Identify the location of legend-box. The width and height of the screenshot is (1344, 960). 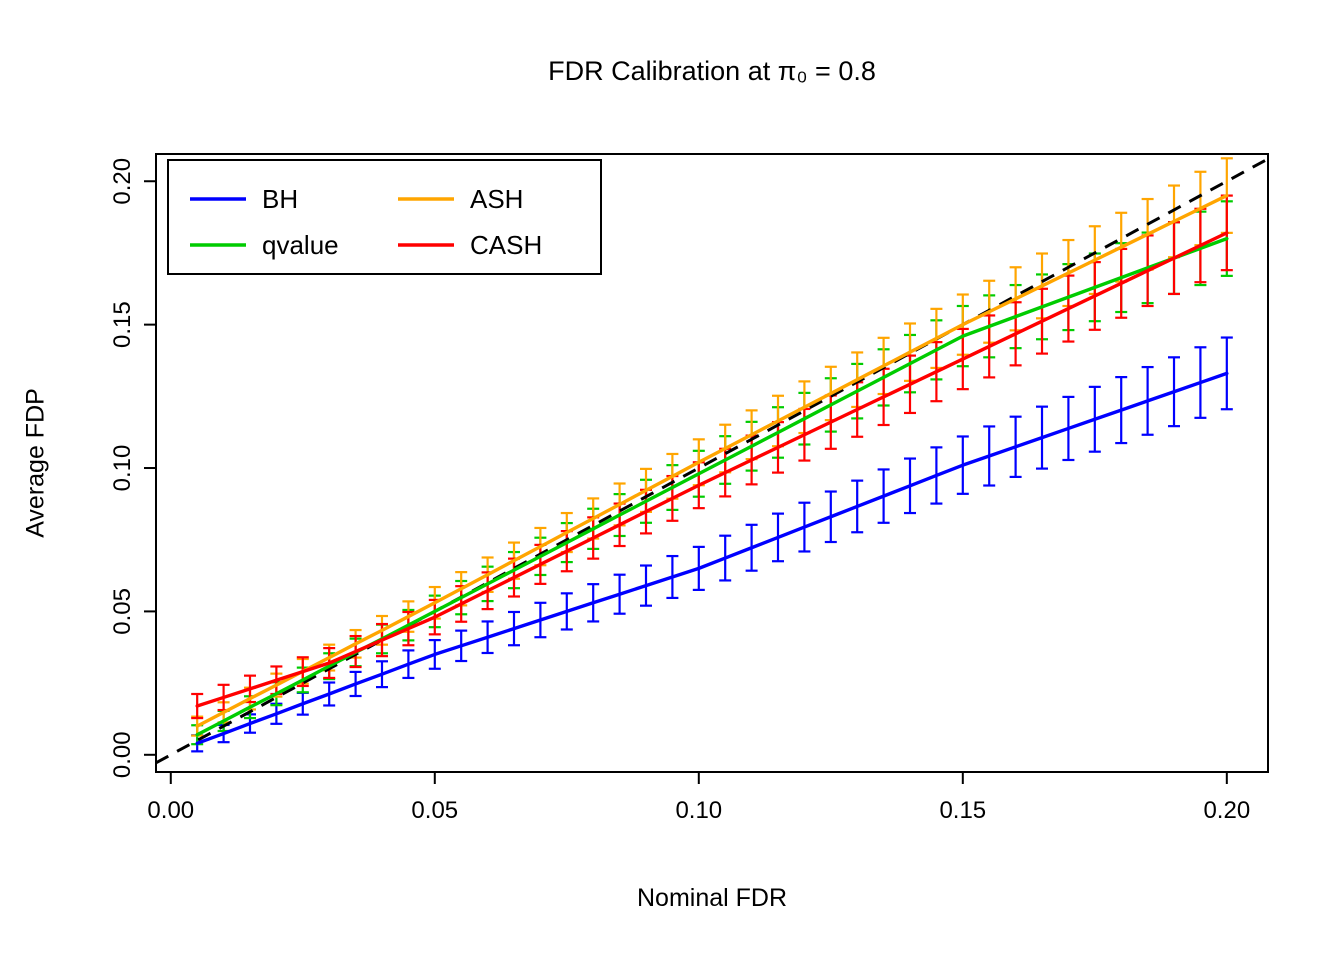
(384, 217).